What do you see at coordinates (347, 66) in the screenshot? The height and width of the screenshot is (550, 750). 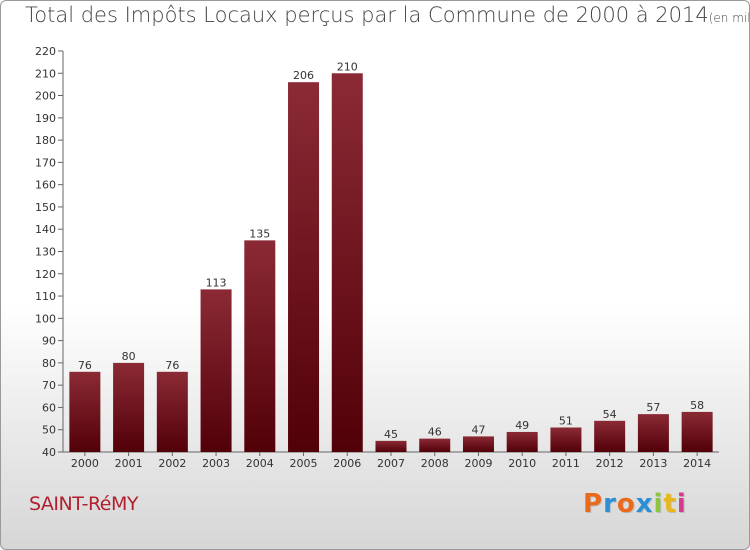 I see `bar-value-label: 210` at bounding box center [347, 66].